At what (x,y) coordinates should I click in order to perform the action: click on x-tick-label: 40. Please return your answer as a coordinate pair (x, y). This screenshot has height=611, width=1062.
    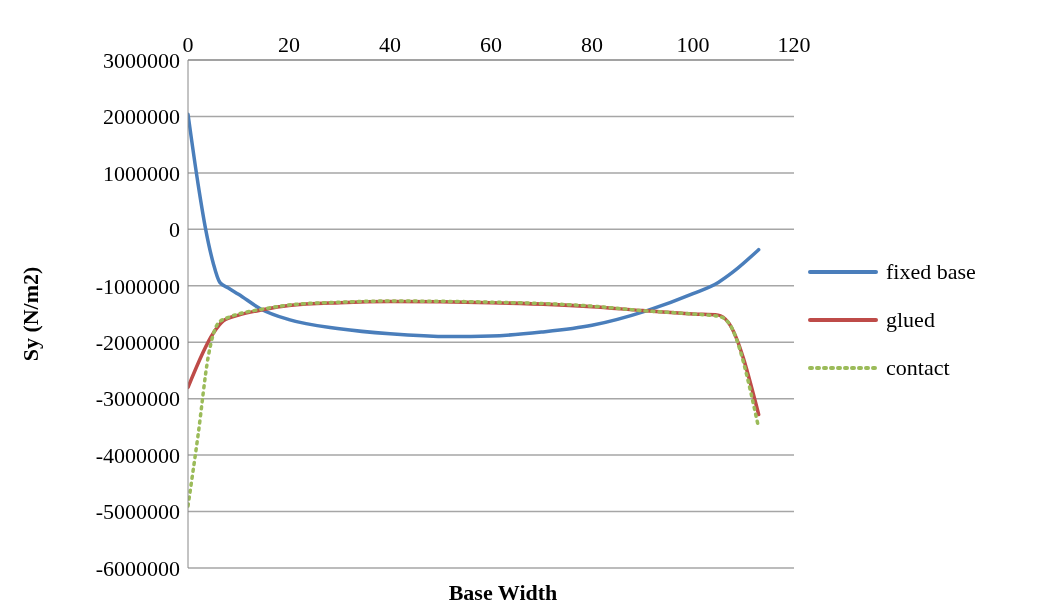
    Looking at the image, I should click on (390, 44).